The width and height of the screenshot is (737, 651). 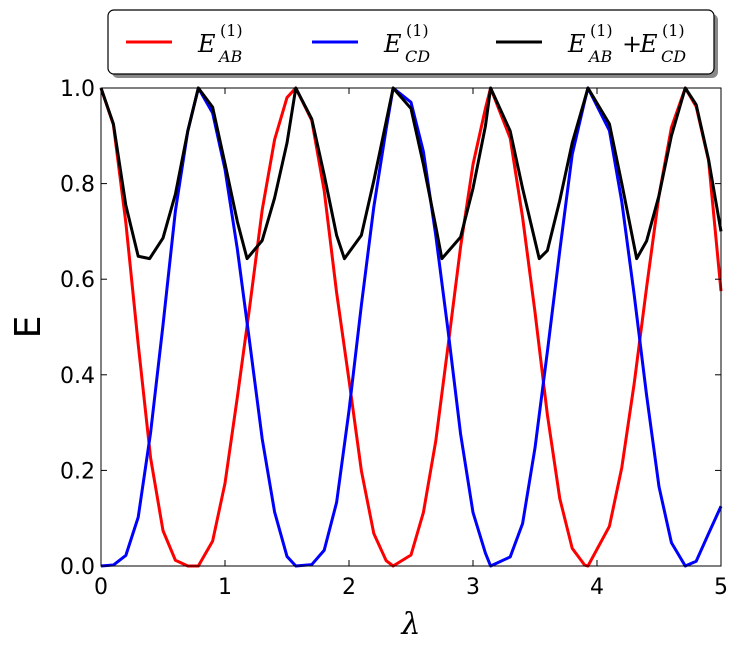 I want to click on legend-sum-plus: +, so click(x=632, y=44).